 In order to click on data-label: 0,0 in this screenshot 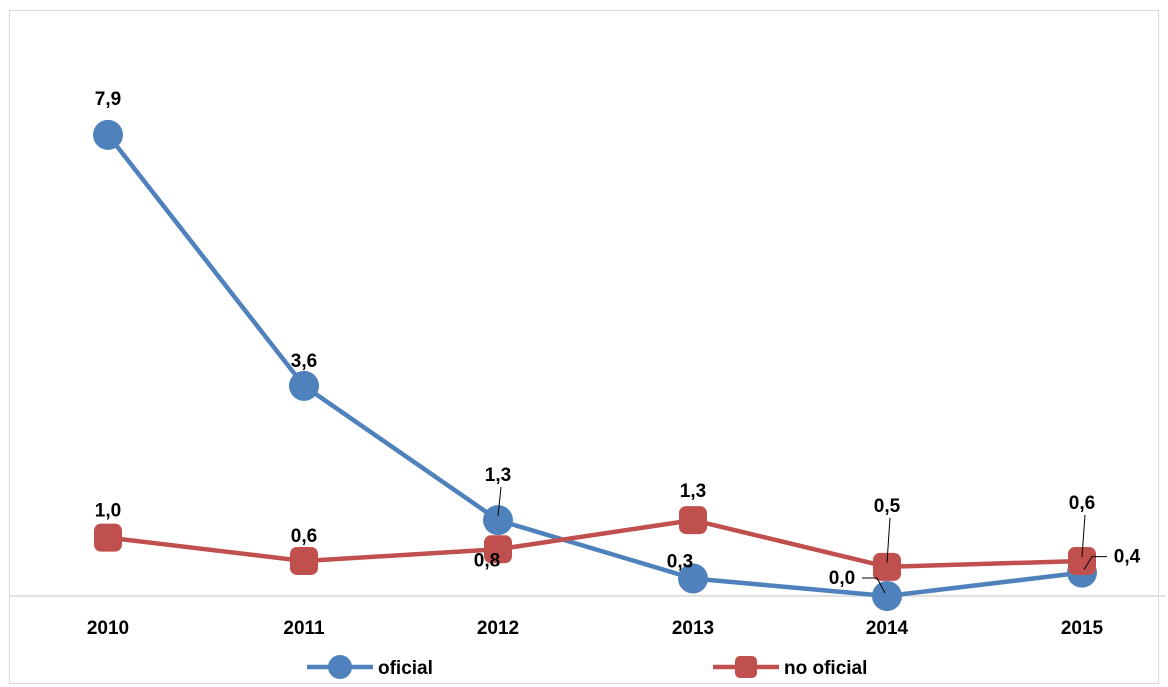, I will do `click(842, 578)`.